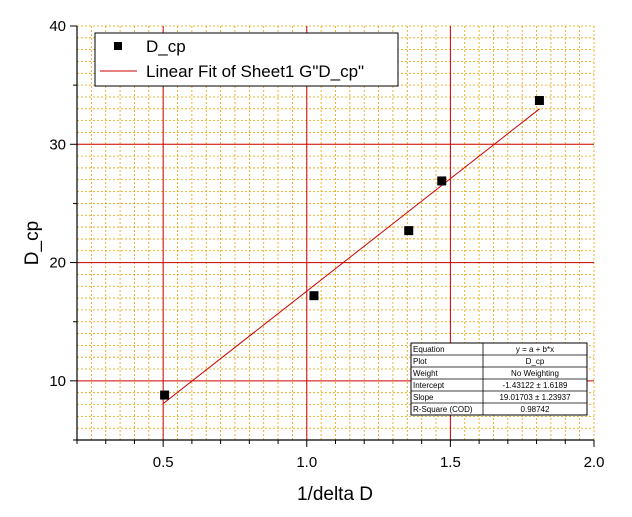 The width and height of the screenshot is (632, 517). I want to click on legend-box, so click(246, 59).